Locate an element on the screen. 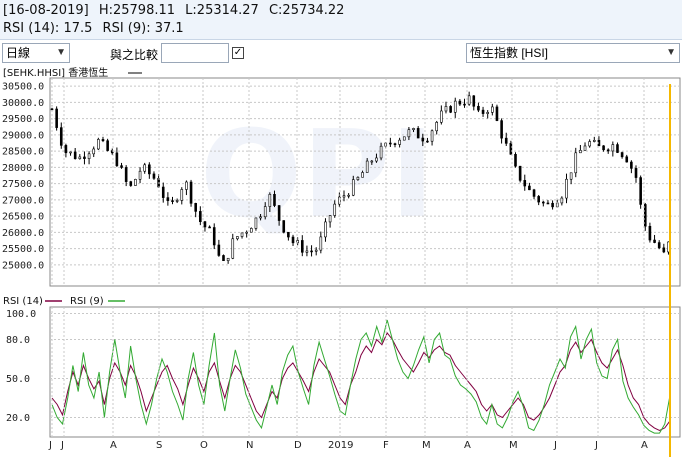  rsi14-readout: RSI (14): 17.5 is located at coordinates (48, 28).